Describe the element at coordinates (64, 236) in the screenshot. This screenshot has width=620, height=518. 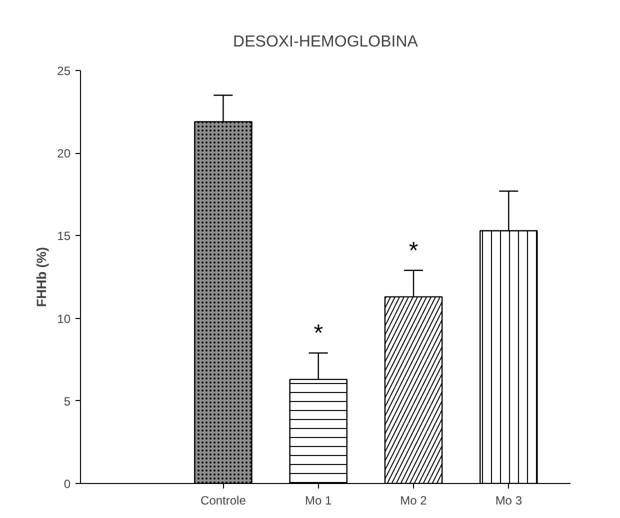
I see `y-tick-label: 15` at that location.